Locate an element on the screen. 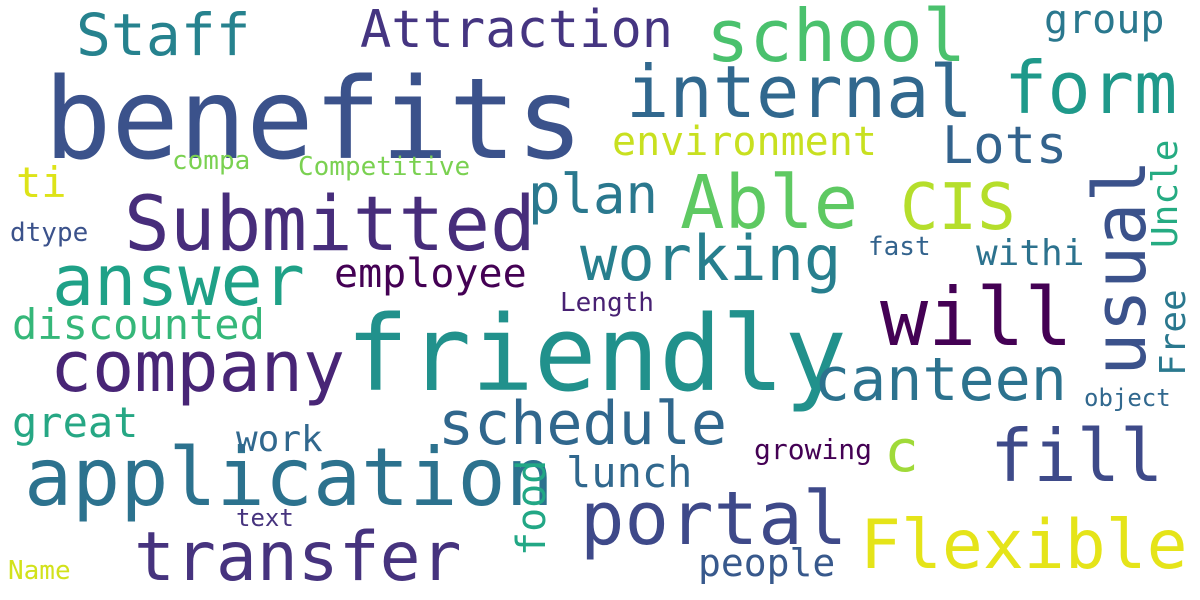 The height and width of the screenshot is (600, 1200). word-food: food is located at coordinates (532, 507).